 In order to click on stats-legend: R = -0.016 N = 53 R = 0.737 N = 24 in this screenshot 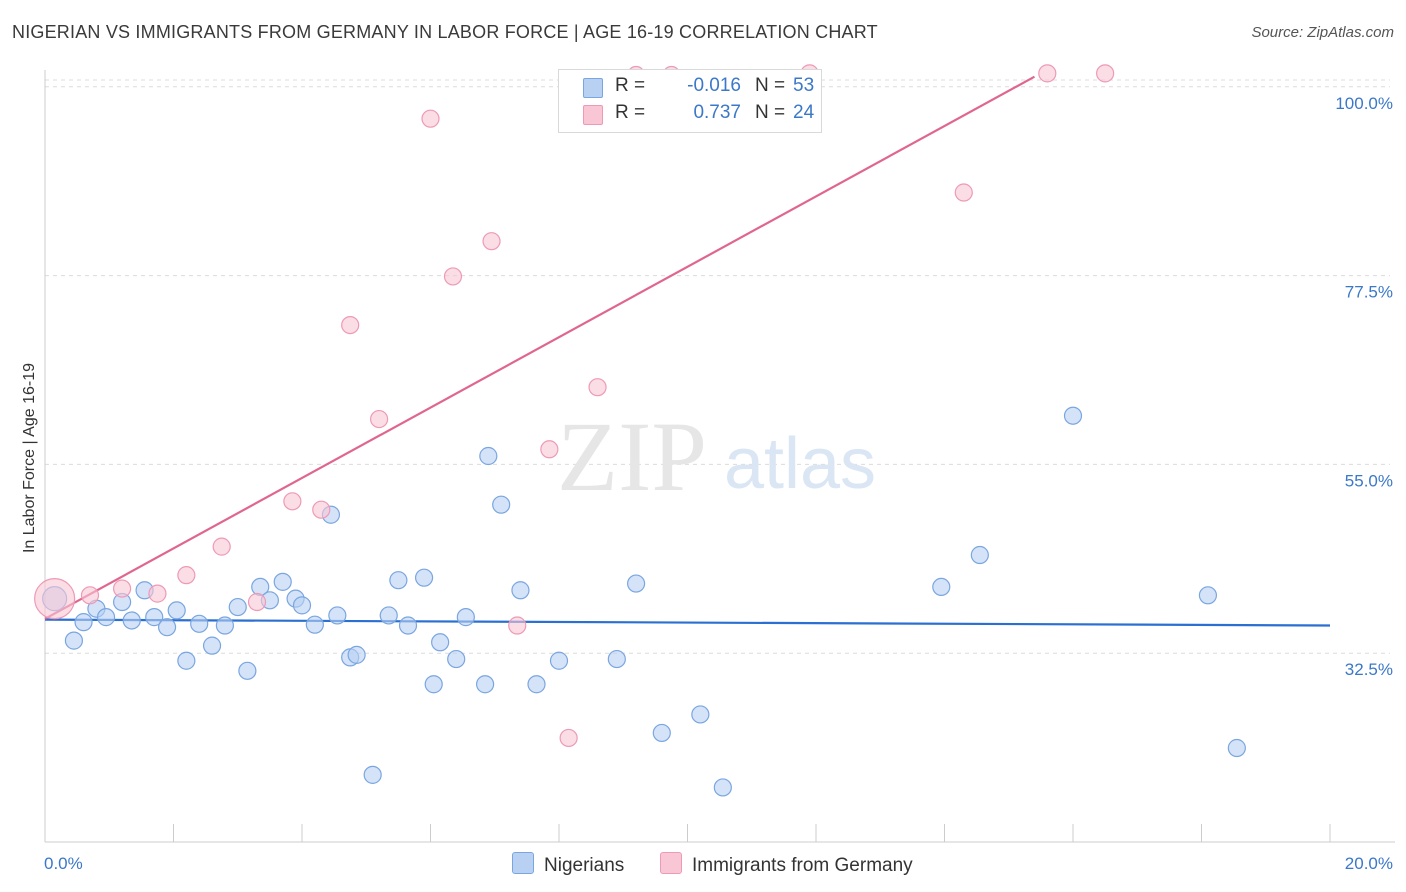, I will do `click(690, 101)`.